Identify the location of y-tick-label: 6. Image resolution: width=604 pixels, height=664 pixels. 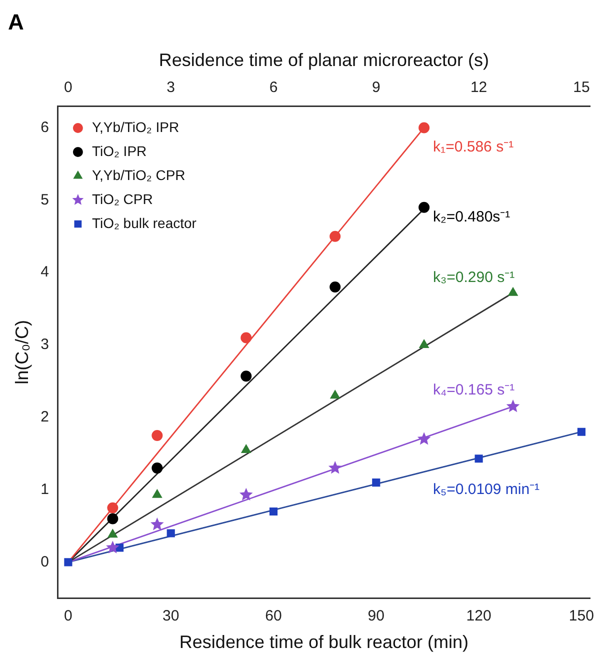
(44, 127).